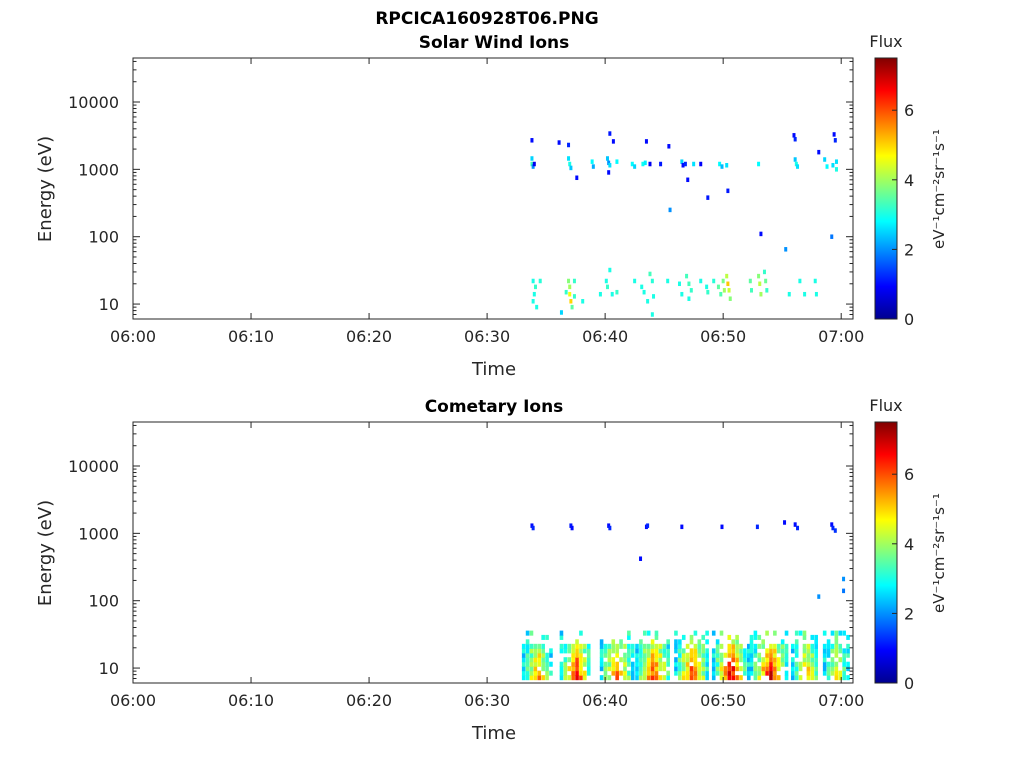 This screenshot has width=1024, height=768. Describe the element at coordinates (133, 336) in the screenshot. I see `x-tick-label: 06:00` at that location.